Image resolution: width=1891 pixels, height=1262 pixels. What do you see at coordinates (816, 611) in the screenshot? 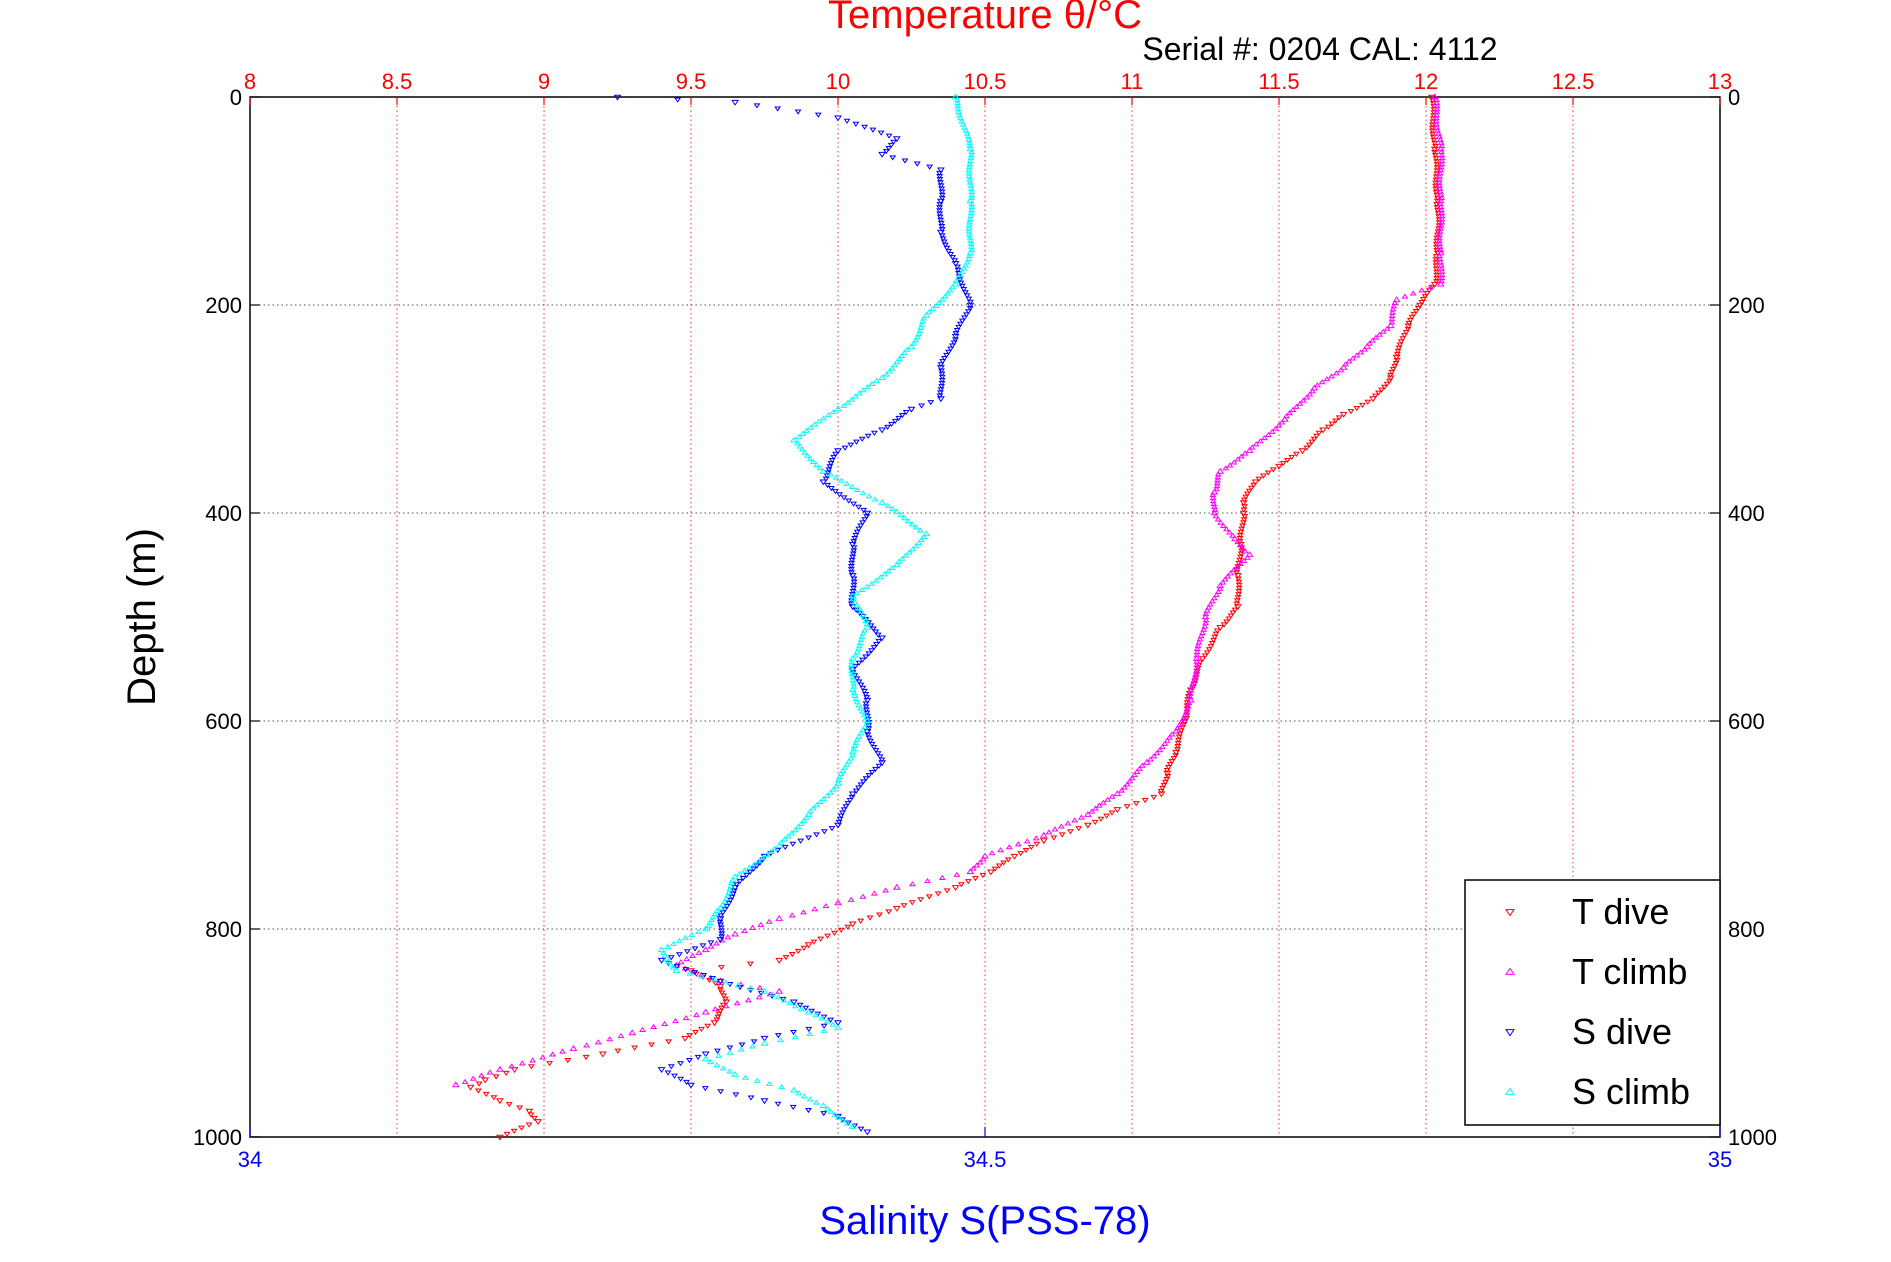
I see `series-s-climb` at bounding box center [816, 611].